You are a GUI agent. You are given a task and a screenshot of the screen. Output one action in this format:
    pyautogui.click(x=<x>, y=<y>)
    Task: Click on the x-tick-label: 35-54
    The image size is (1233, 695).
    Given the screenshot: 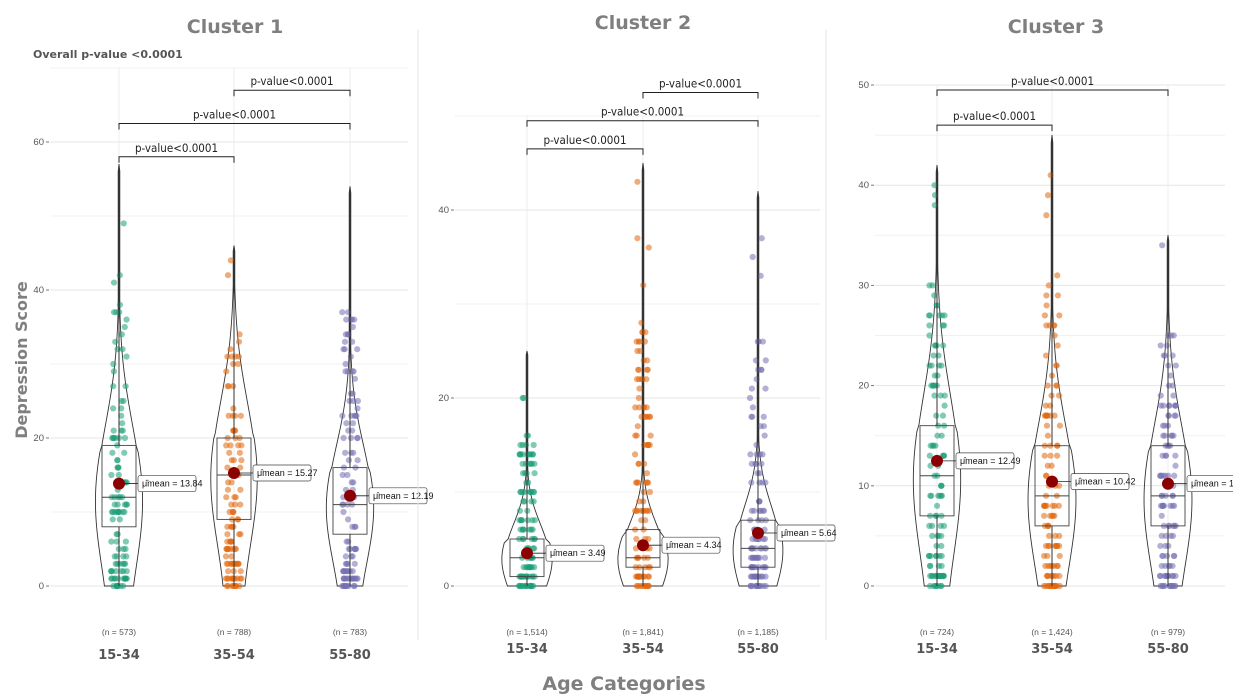 What is the action you would take?
    pyautogui.click(x=234, y=655)
    